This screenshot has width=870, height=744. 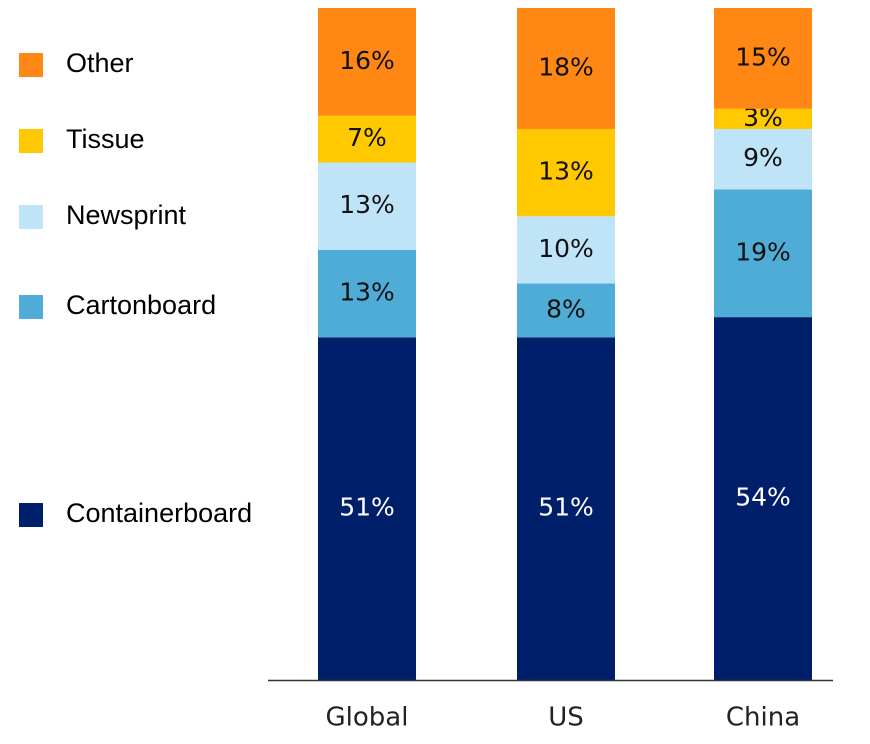 I want to click on value-label: 16%, so click(x=367, y=60).